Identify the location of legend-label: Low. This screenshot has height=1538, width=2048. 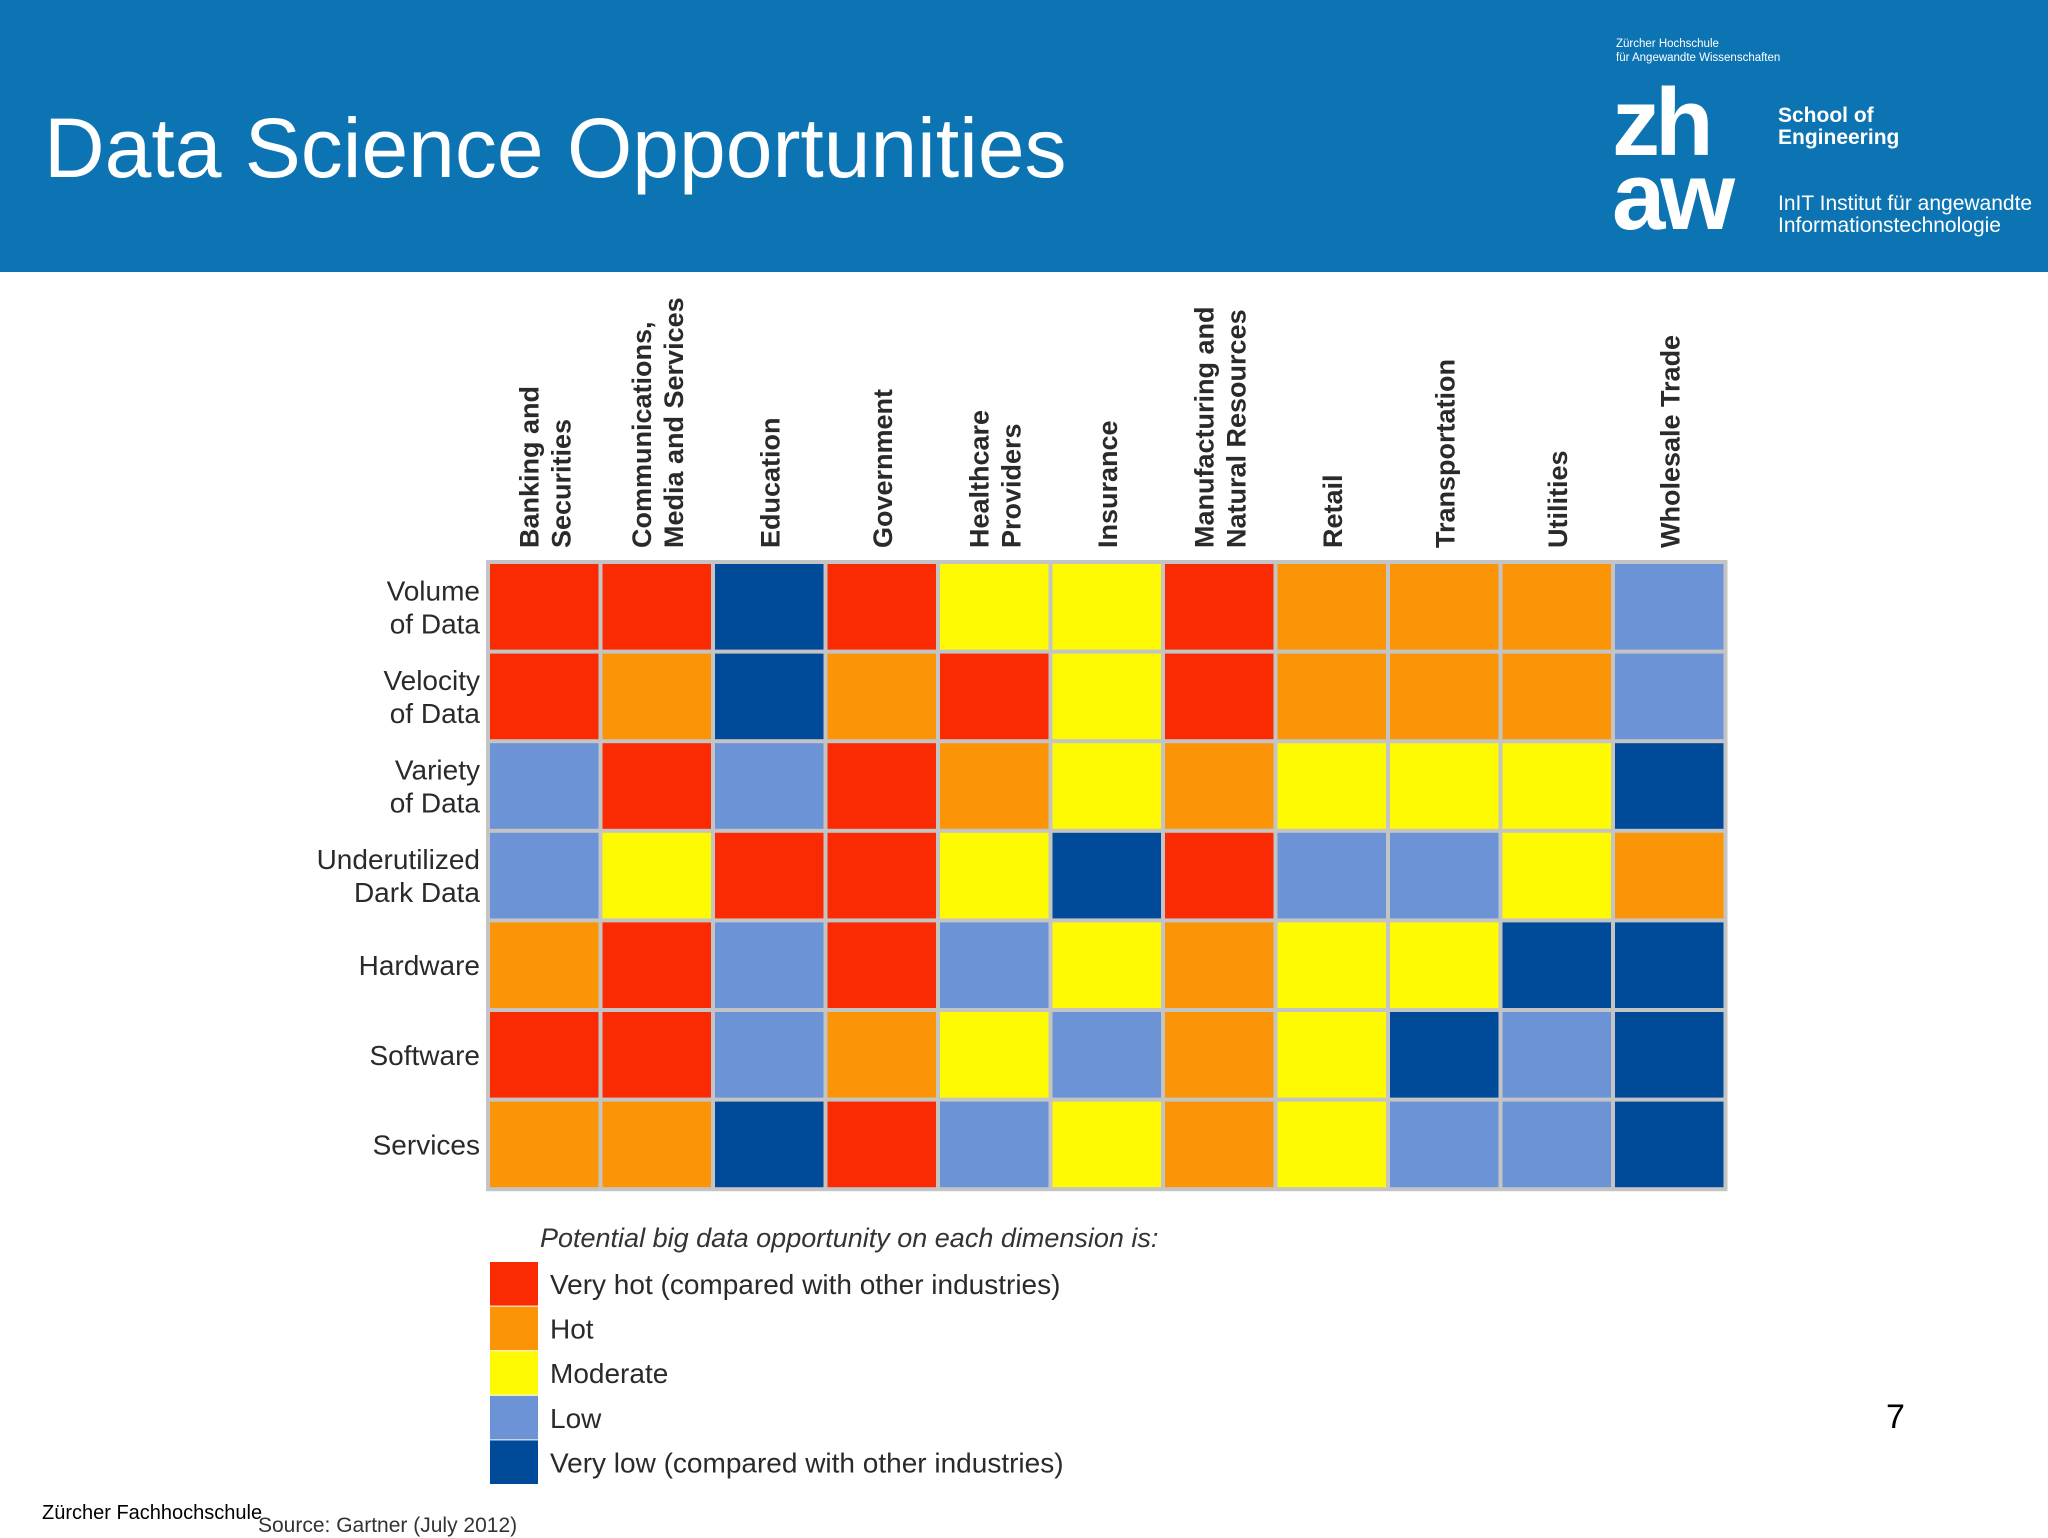
(576, 1418).